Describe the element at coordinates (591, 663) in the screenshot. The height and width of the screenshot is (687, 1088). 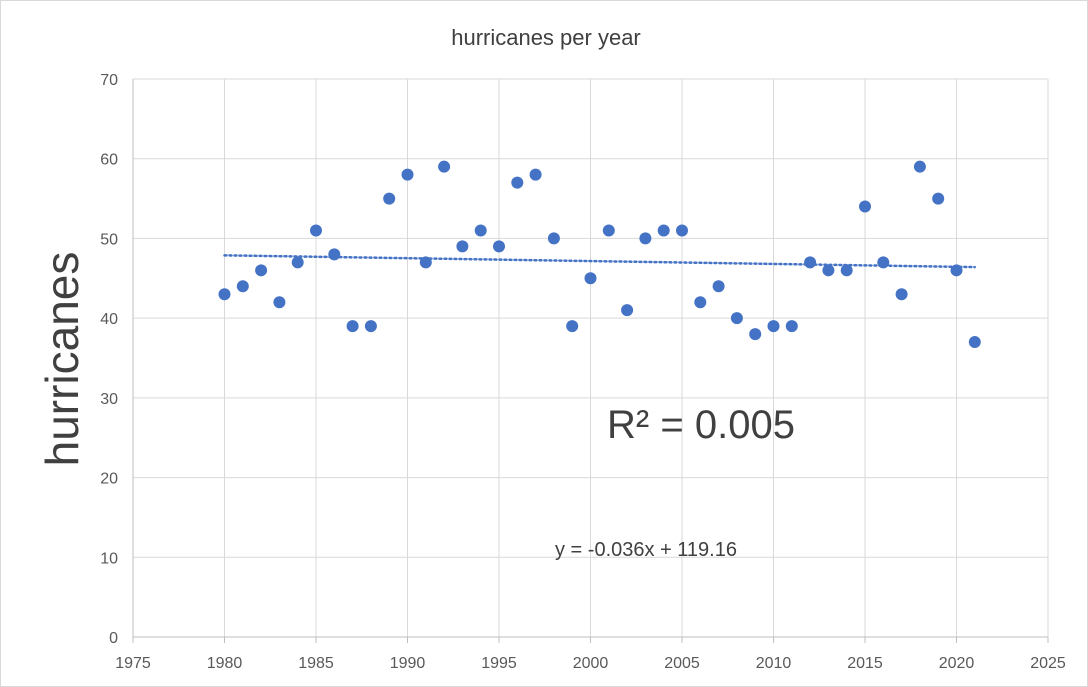
I see `x-tick-label: 2000` at that location.